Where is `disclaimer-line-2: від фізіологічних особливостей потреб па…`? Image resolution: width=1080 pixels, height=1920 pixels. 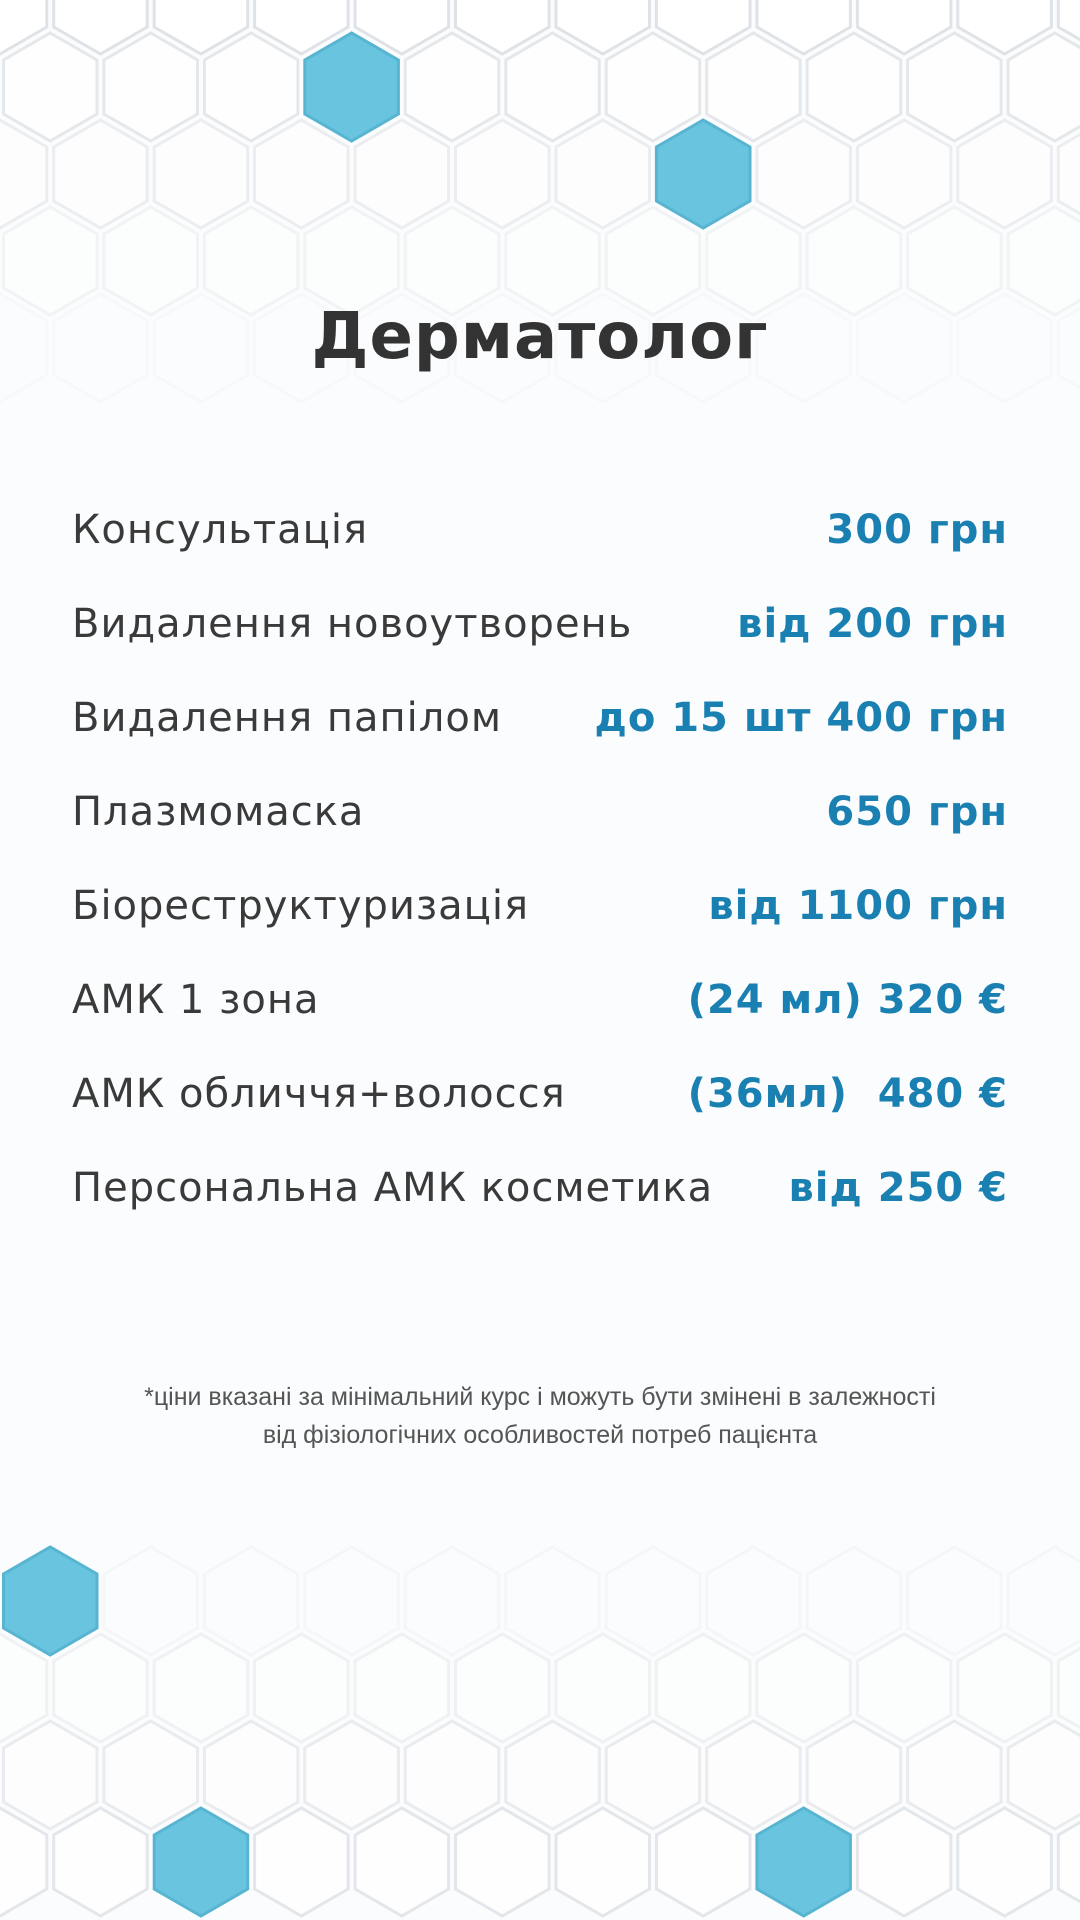
disclaimer-line-2: від фізіологічних особливостей потреб па… is located at coordinates (540, 1435).